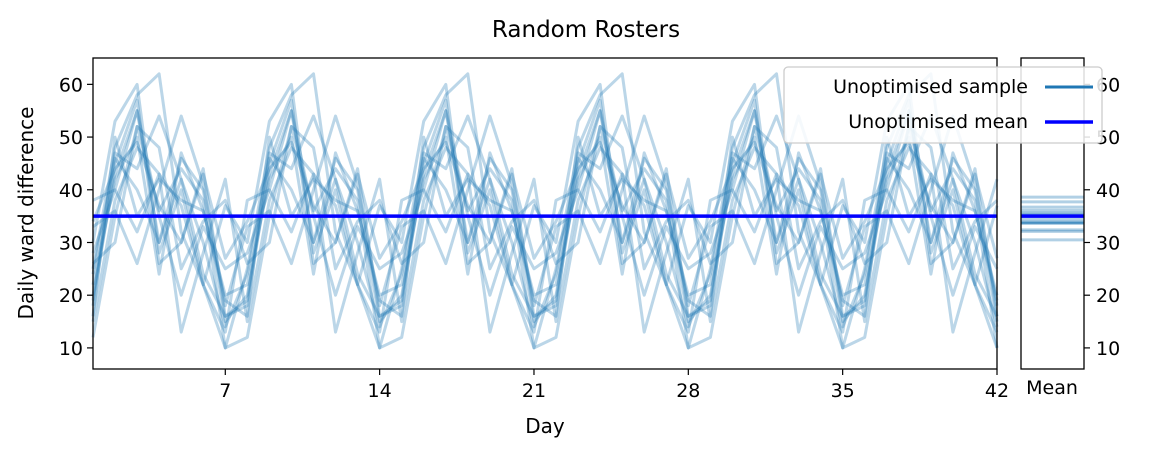  Describe the element at coordinates (71, 296) in the screenshot. I see `y-tick-label: 20` at that location.